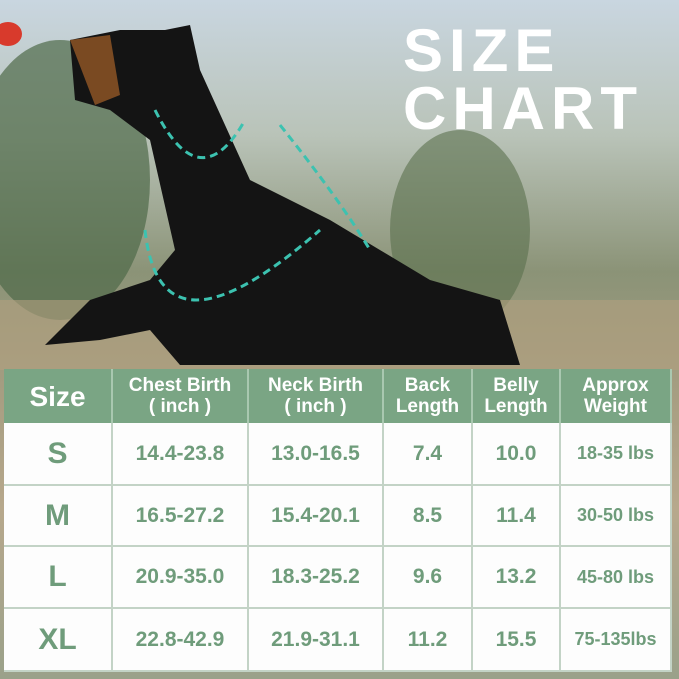 The height and width of the screenshot is (679, 679). Describe the element at coordinates (428, 454) in the screenshot. I see `table-cell: 7.4` at that location.